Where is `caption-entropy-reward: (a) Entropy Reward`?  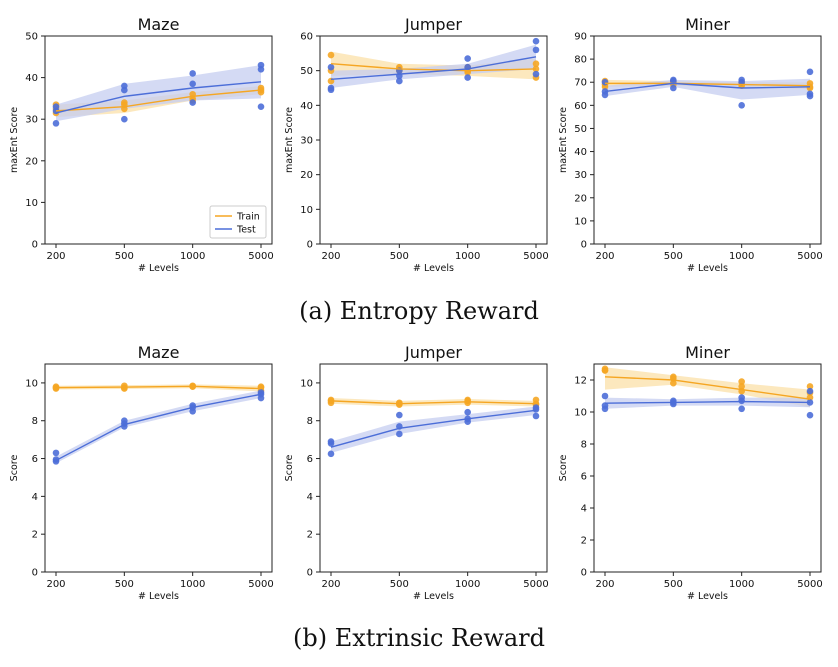
caption-entropy-reward: (a) Entropy Reward is located at coordinates (419, 311).